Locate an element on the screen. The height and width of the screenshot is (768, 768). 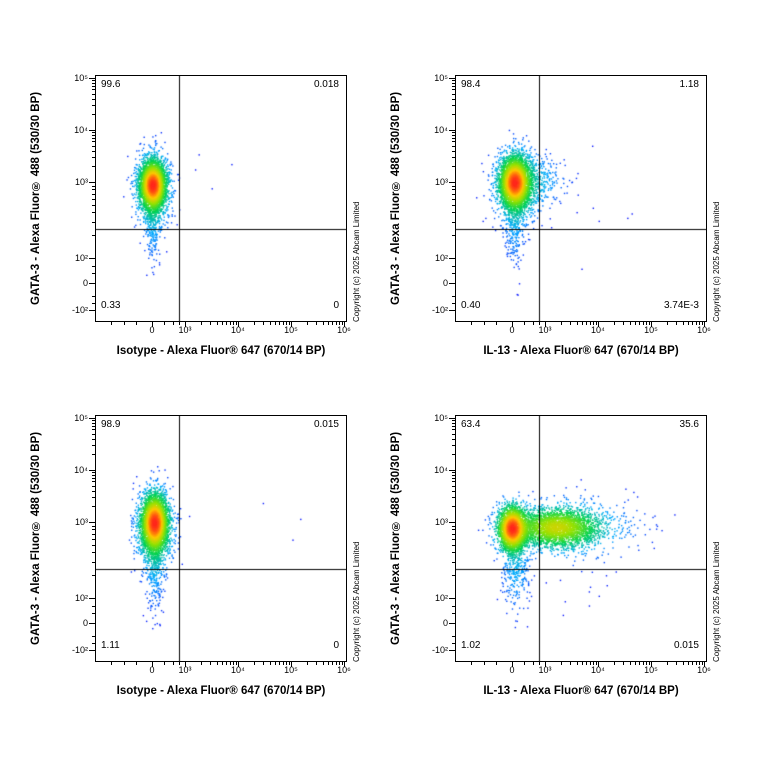
x-axis-label: Isotype - Alexa Fluor® 647 (670/14 BP) is located at coordinates (221, 691).